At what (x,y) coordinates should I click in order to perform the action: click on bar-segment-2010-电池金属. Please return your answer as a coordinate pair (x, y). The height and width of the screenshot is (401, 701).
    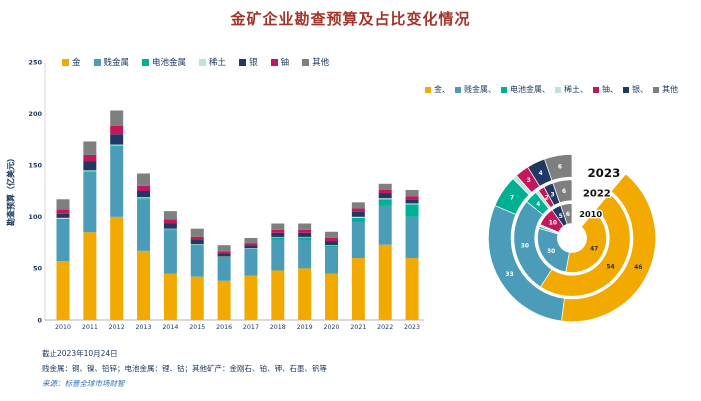
    Looking at the image, I should click on (63, 219).